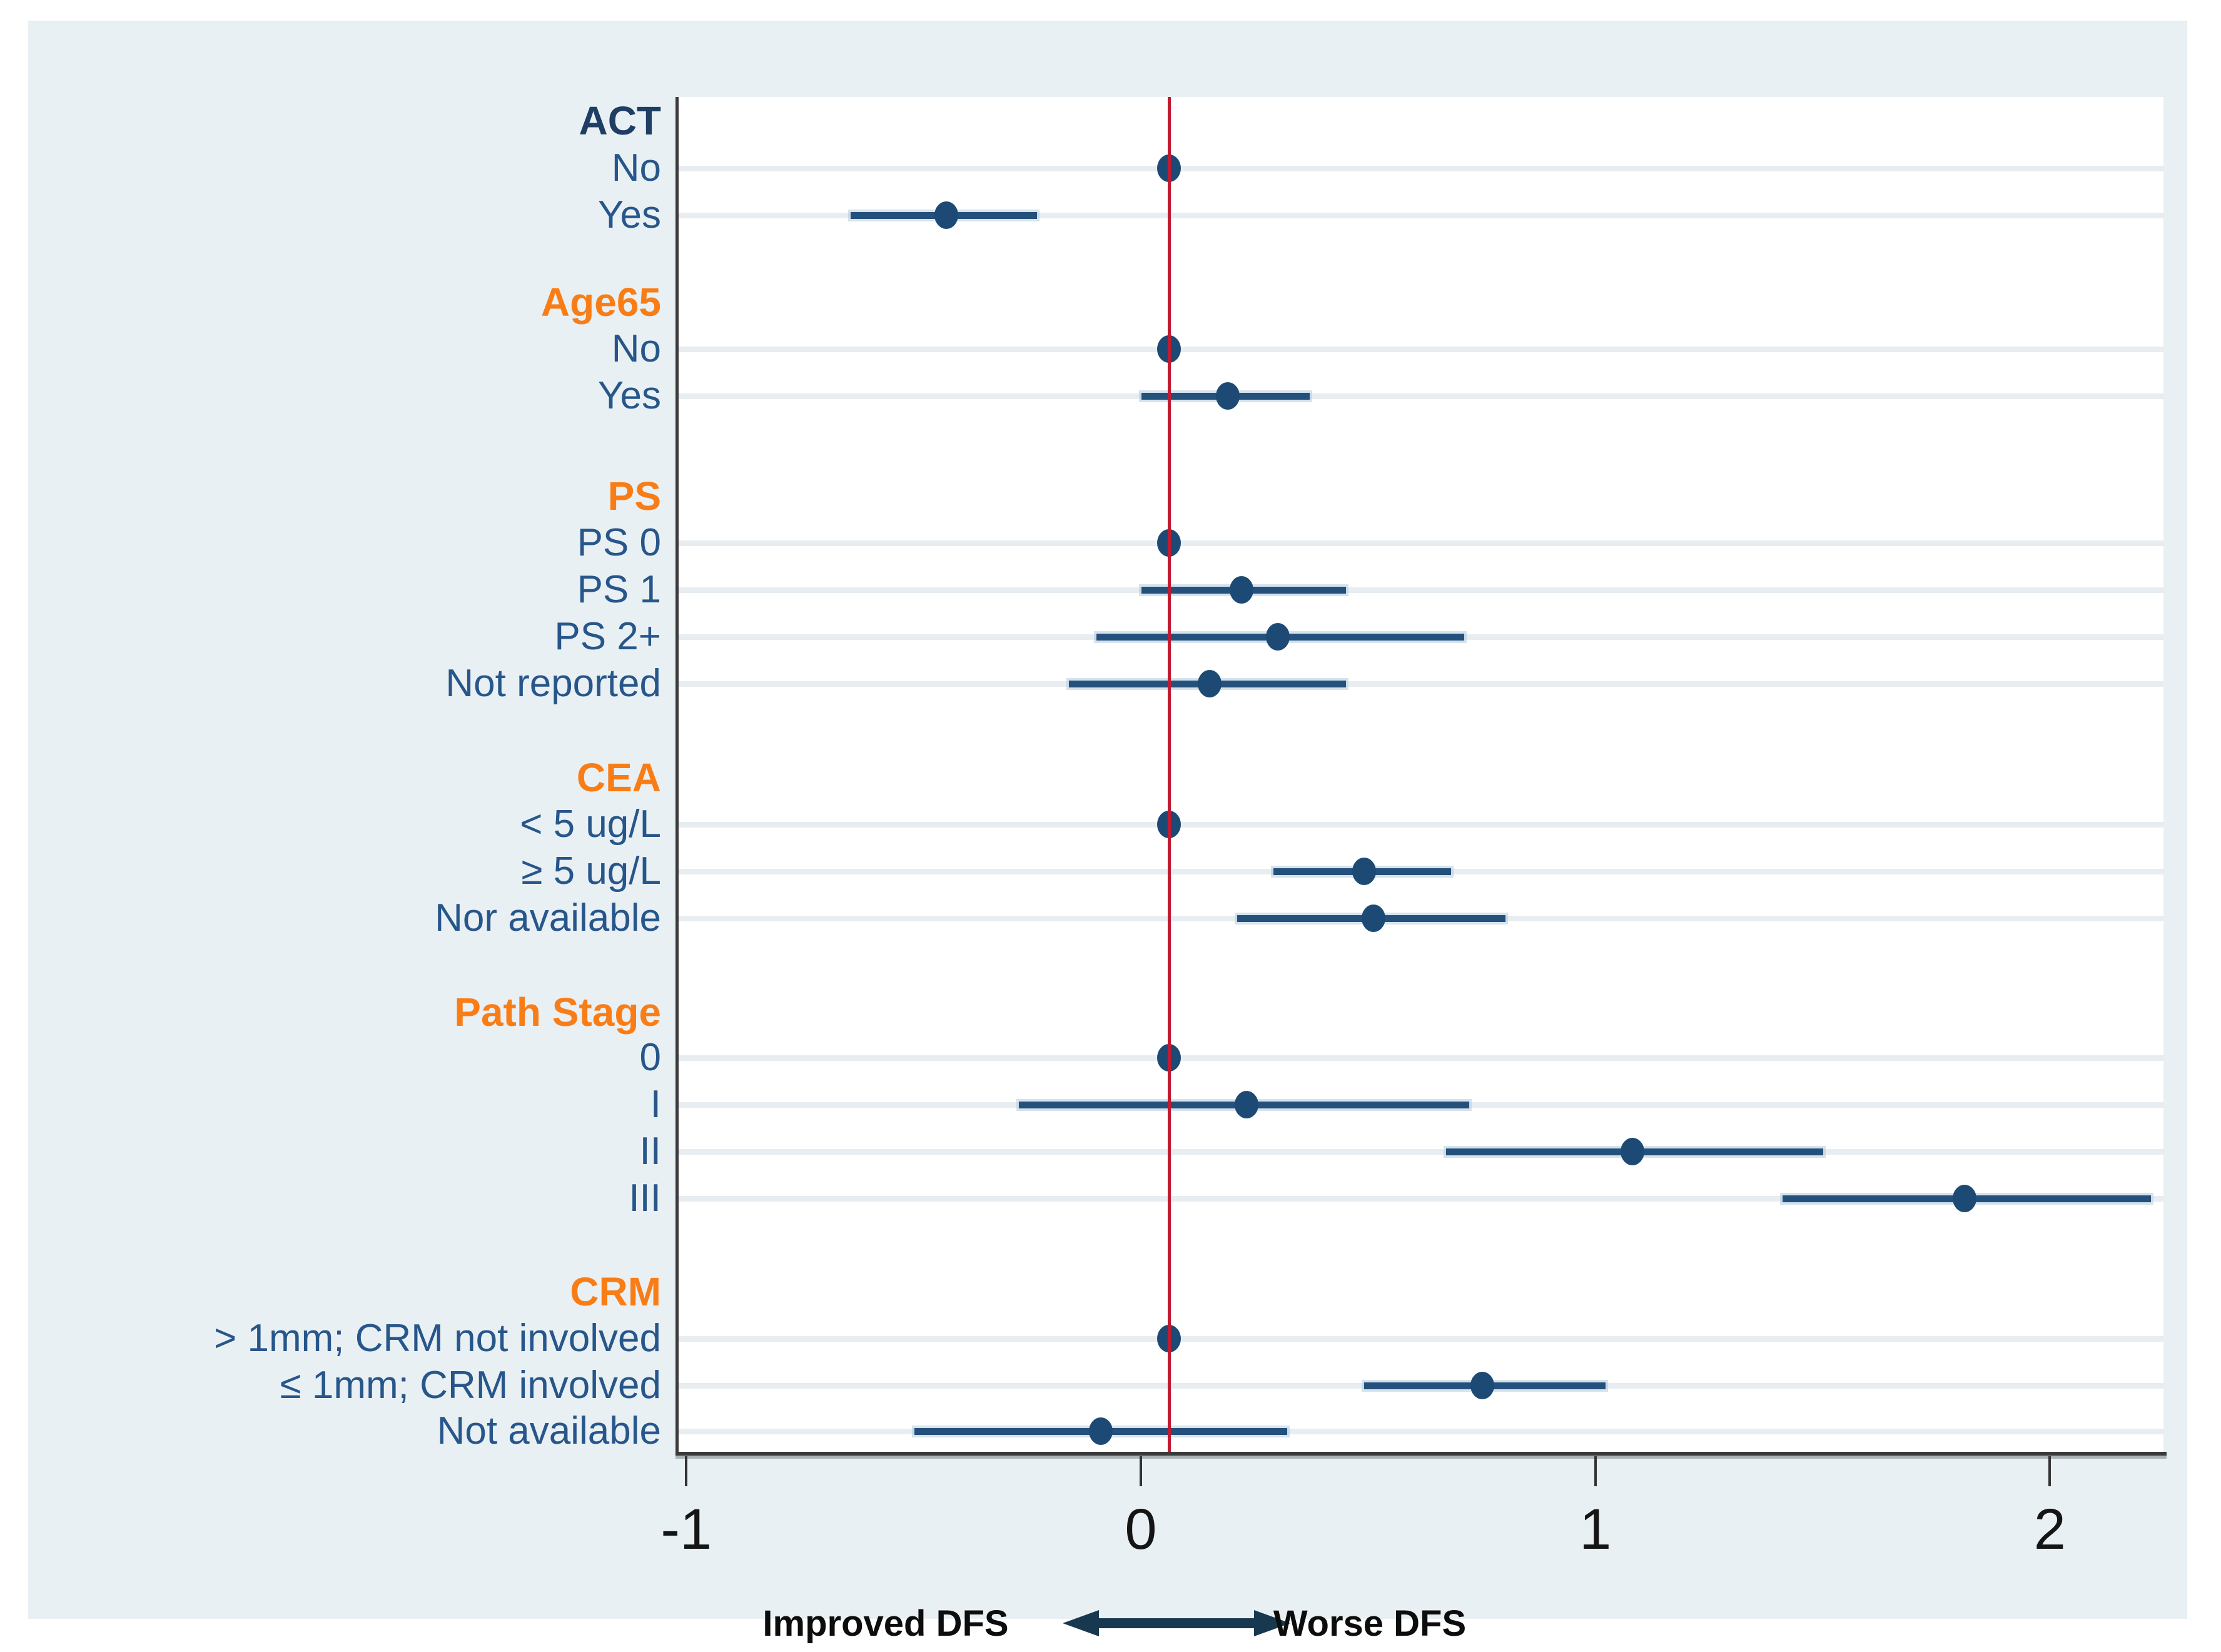 The height and width of the screenshot is (1652, 2221). What do you see at coordinates (650, 1152) in the screenshot?
I see `row-label: II` at bounding box center [650, 1152].